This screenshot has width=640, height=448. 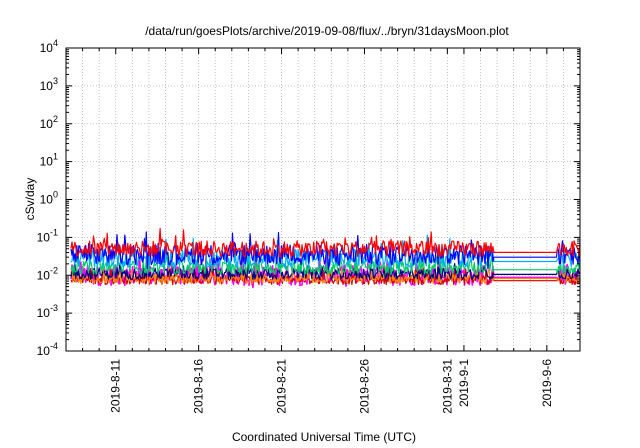 What do you see at coordinates (47, 311) in the screenshot?
I see `y-tick-label: 10⁻³` at bounding box center [47, 311].